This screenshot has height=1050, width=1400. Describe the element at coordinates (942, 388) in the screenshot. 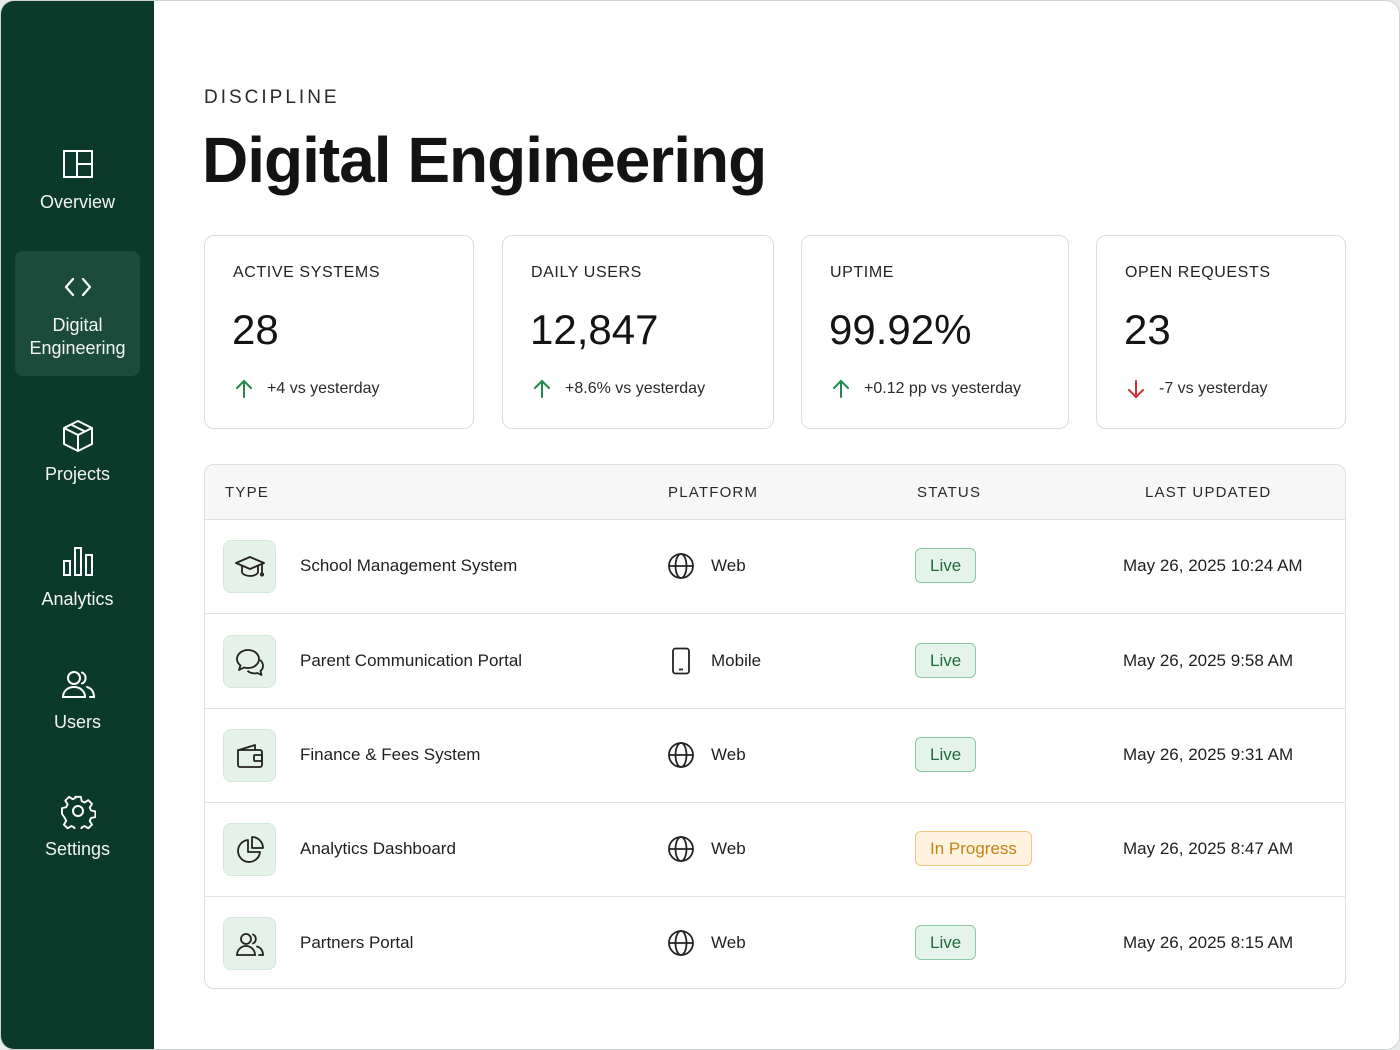

I see `stat-delta-text: +0.12 pp vs yesterday` at that location.